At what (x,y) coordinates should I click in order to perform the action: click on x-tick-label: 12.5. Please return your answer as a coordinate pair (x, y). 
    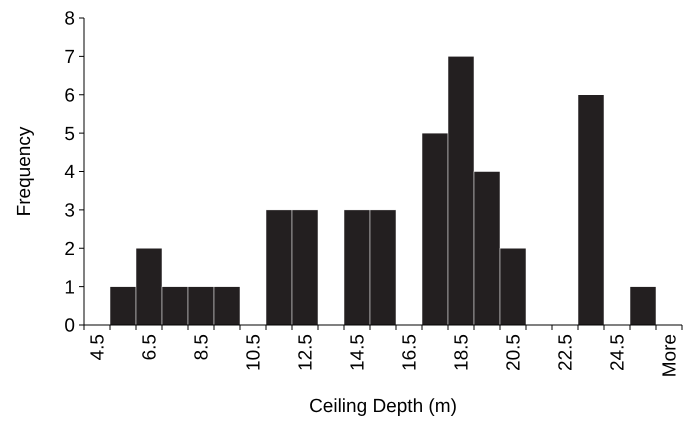
    Looking at the image, I should click on (306, 352).